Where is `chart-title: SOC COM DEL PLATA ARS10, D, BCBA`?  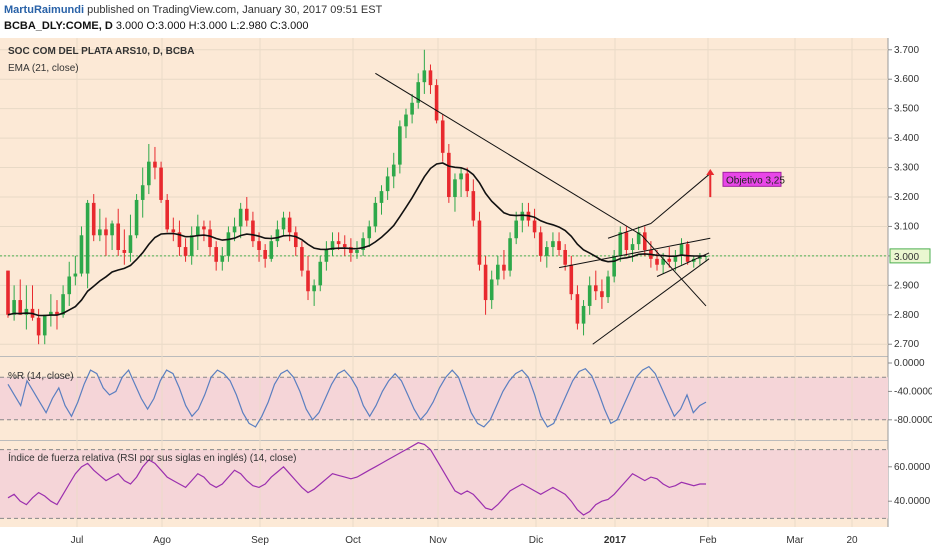 chart-title: SOC COM DEL PLATA ARS10, D, BCBA is located at coordinates (101, 51).